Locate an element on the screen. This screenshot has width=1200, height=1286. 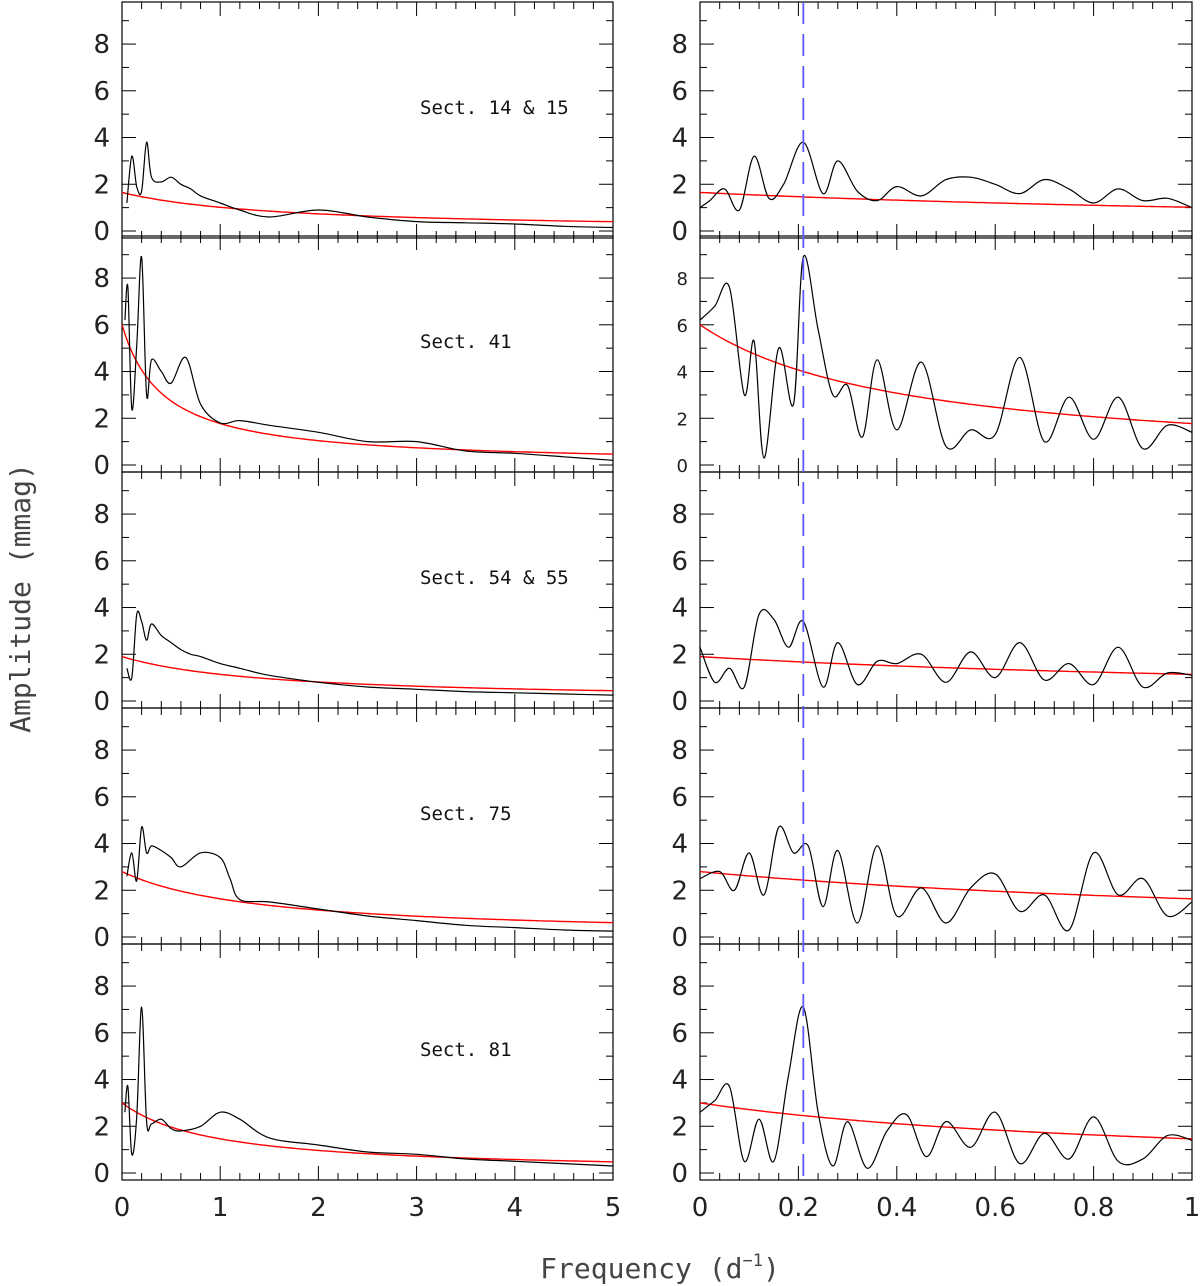
x-axis-title-main: Frequency (d is located at coordinates (641, 1268).